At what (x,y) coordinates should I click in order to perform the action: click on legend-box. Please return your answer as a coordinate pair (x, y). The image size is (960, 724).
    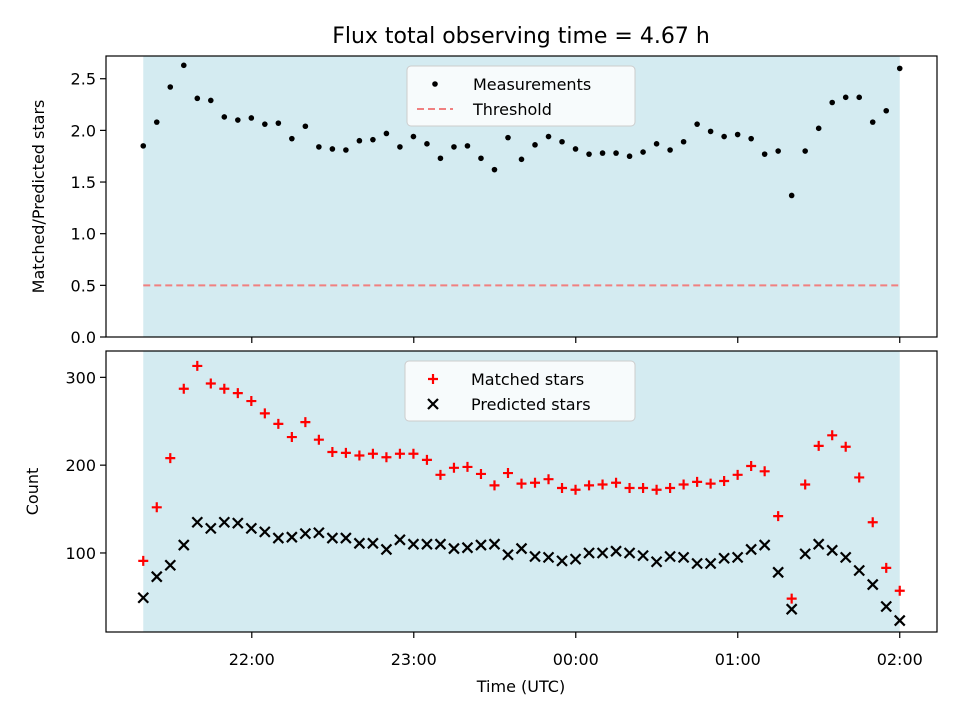
    Looking at the image, I should click on (520, 391).